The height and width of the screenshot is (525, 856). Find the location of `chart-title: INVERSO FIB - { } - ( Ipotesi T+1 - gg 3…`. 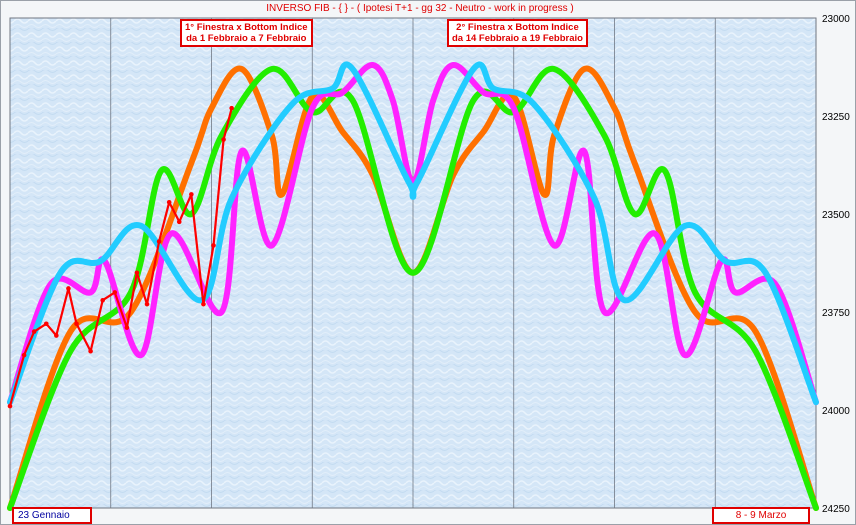

chart-title: INVERSO FIB - { } - ( Ipotesi T+1 - gg 3… is located at coordinates (420, 8).